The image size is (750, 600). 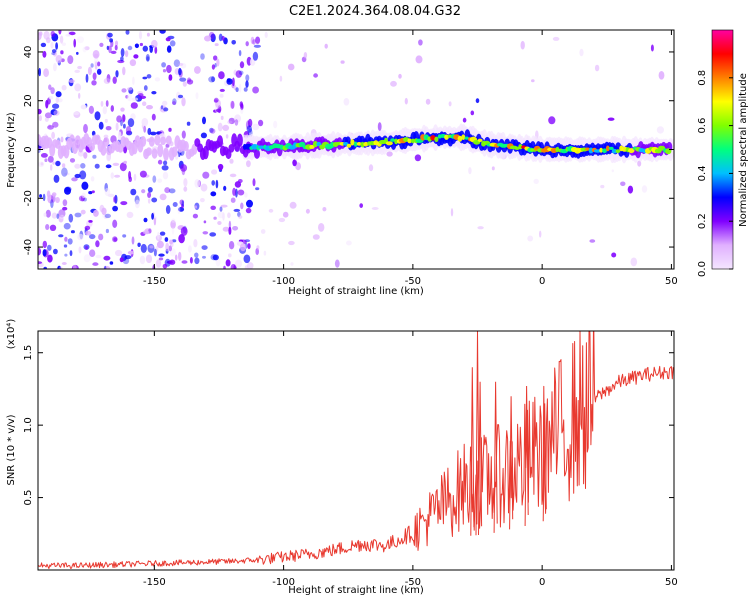 I want to click on colorbar-tick-label: 0.0, so click(x=702, y=269).